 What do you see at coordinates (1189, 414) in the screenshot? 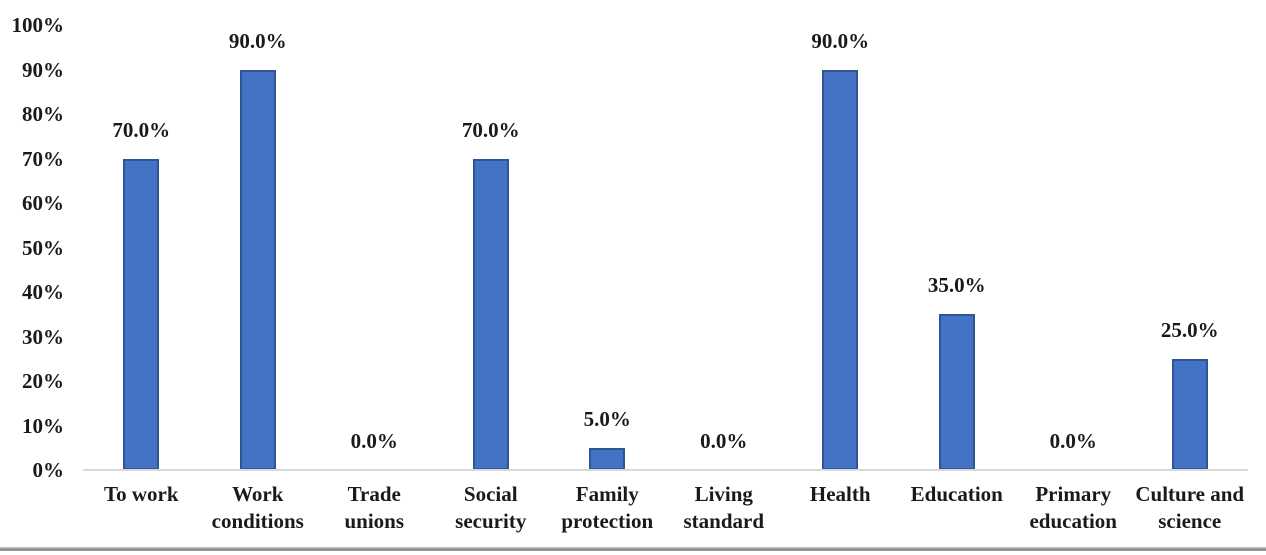
I see `bar-culture-and-science` at bounding box center [1189, 414].